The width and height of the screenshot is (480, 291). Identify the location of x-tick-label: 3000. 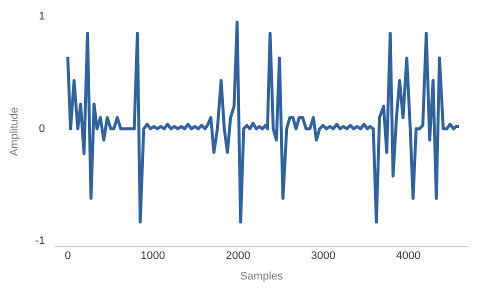
(323, 256).